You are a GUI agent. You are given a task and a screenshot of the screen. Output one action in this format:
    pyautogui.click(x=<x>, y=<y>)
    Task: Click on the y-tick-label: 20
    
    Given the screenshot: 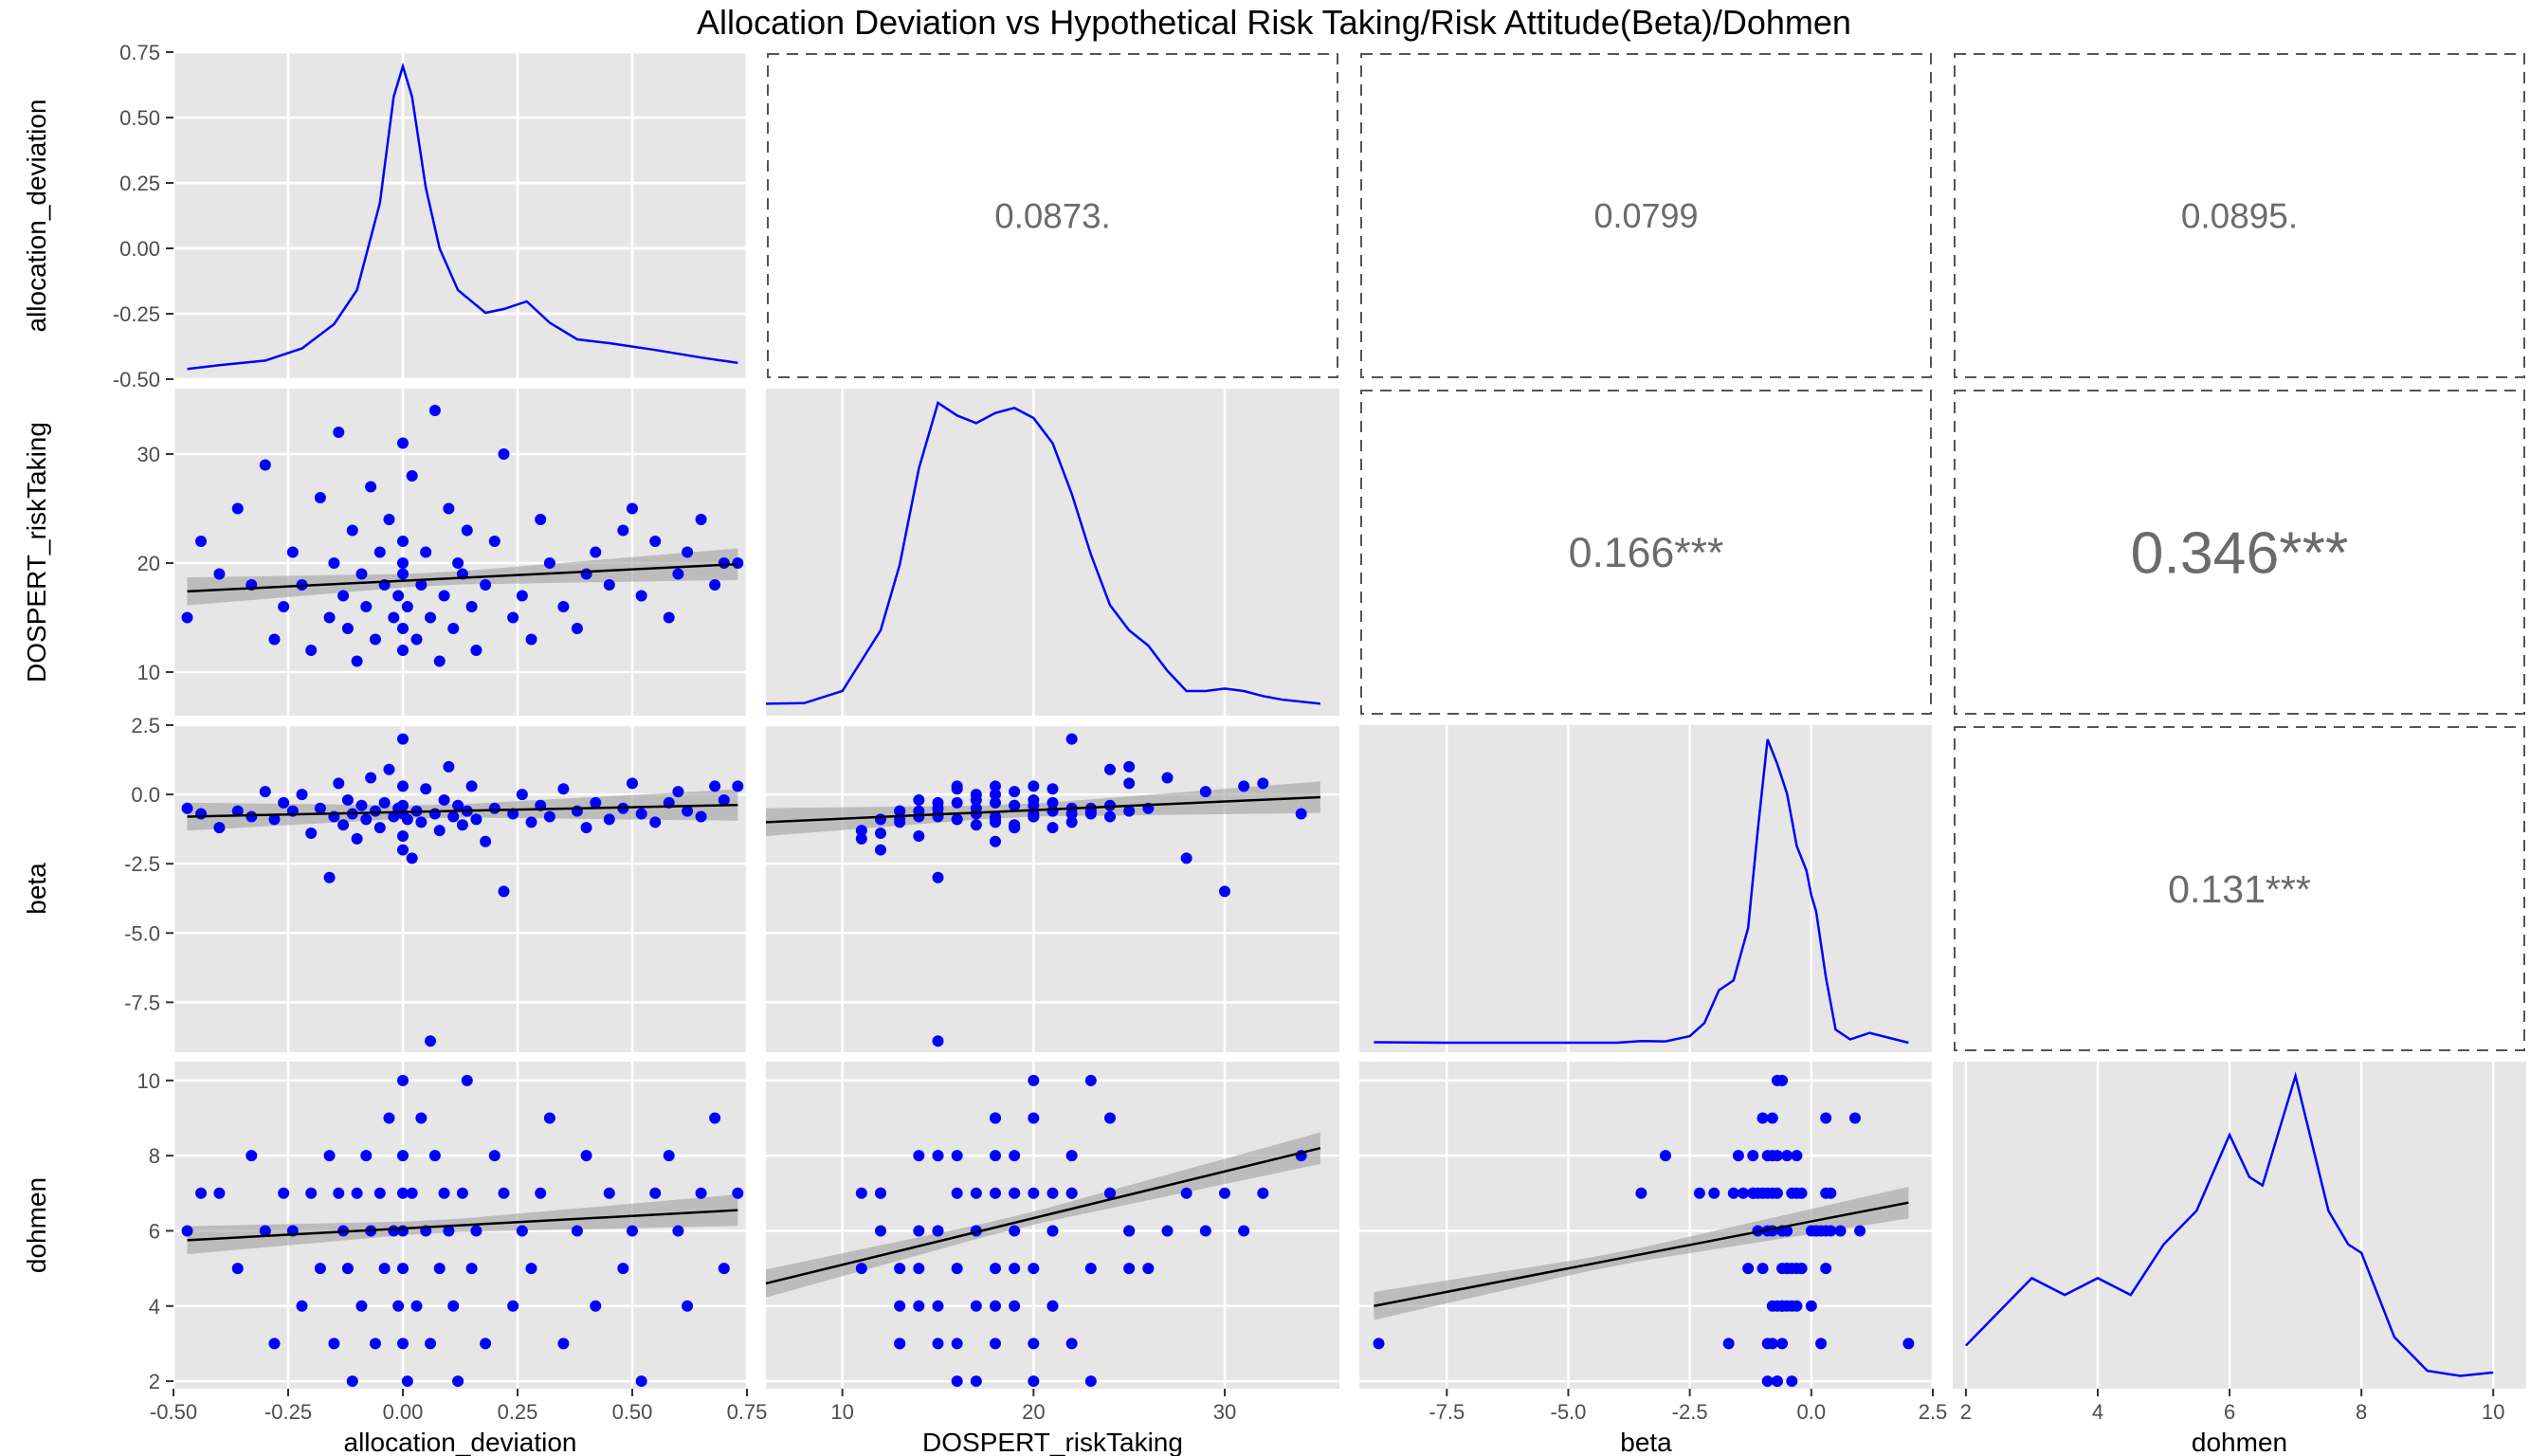 What is the action you would take?
    pyautogui.click(x=148, y=563)
    